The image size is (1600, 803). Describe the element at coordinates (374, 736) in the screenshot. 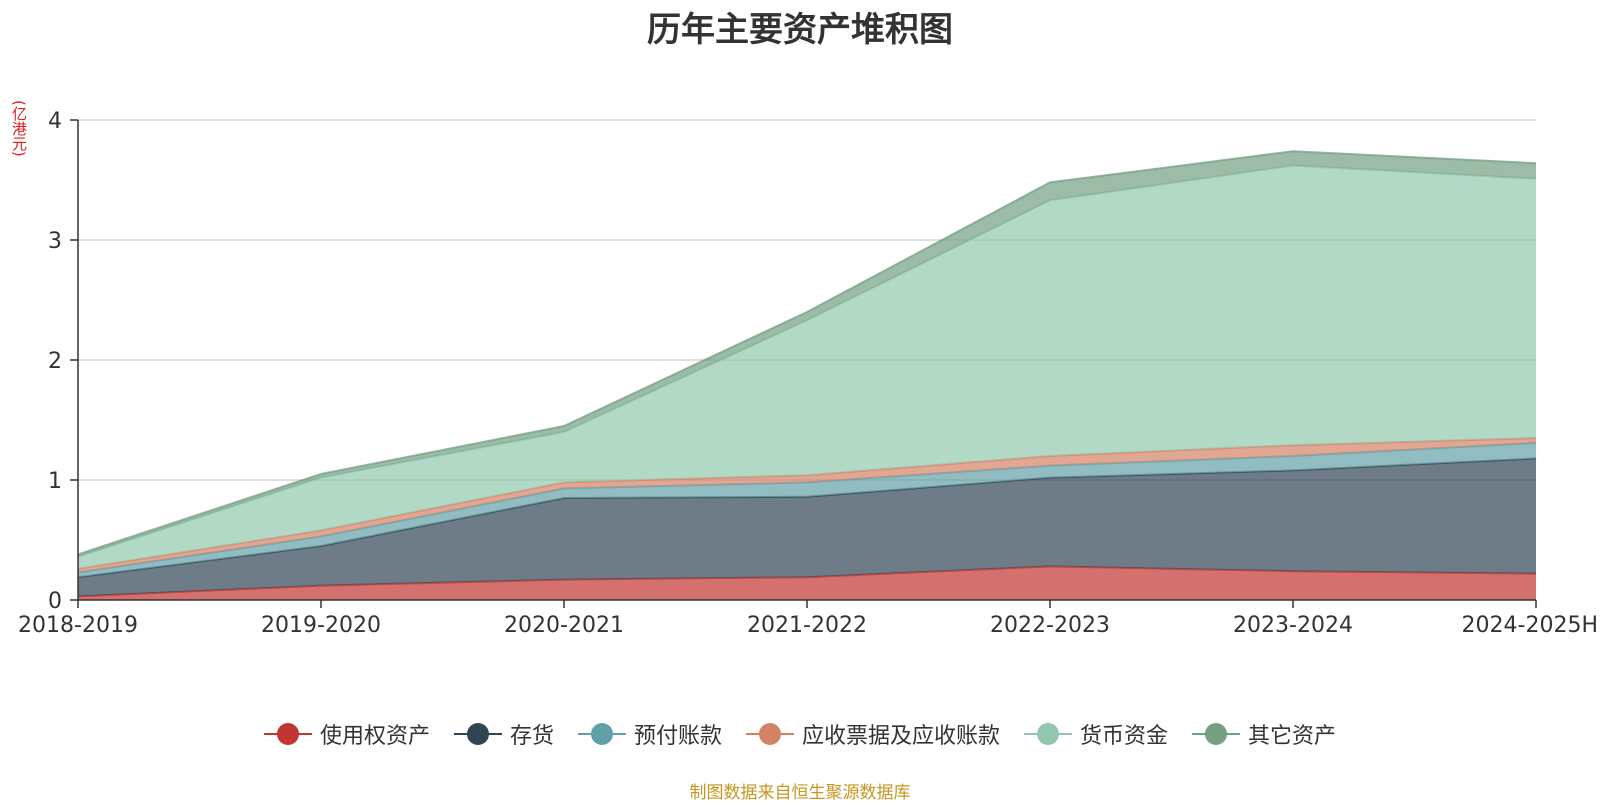

I see `legend-label: 使用权资产` at that location.